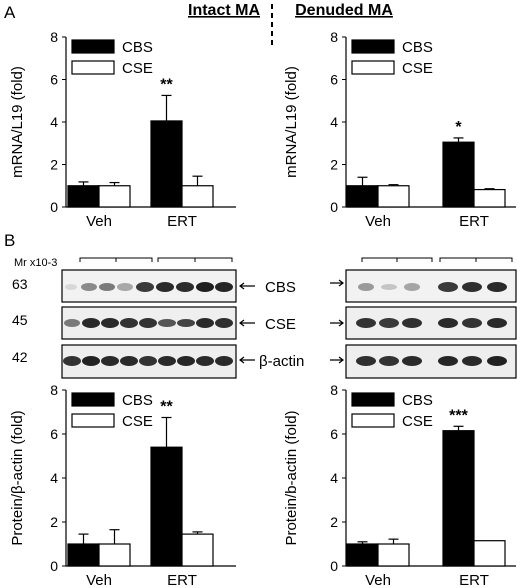  What do you see at coordinates (10, 12) in the screenshot?
I see `panel-a-label: A` at bounding box center [10, 12].